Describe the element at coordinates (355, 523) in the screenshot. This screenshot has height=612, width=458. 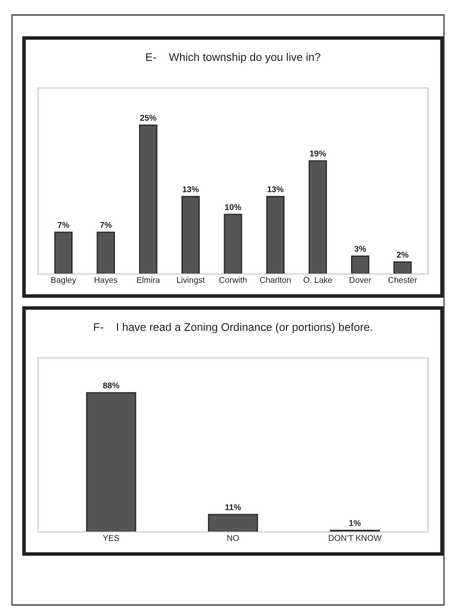
I see `data-label: 1%` at that location.